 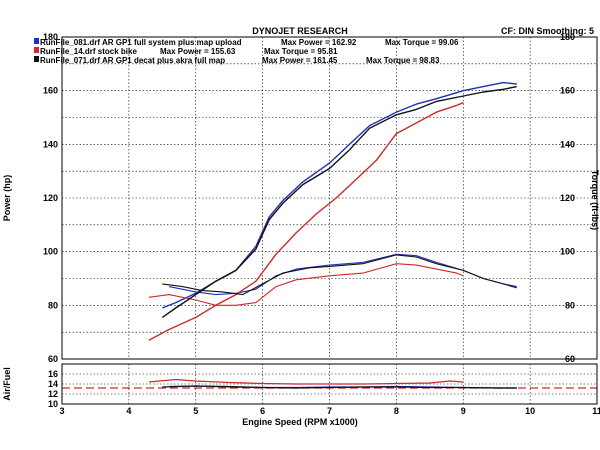 I want to click on y-tick-label-120: 120, so click(x=50, y=198).